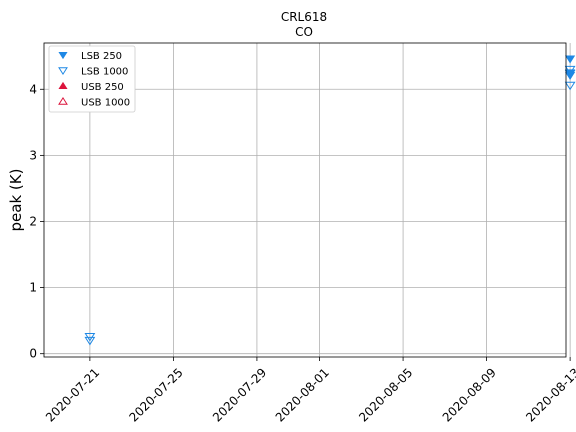  Describe the element at coordinates (16, 200) in the screenshot. I see `y-axis-label: peak (K)` at that location.